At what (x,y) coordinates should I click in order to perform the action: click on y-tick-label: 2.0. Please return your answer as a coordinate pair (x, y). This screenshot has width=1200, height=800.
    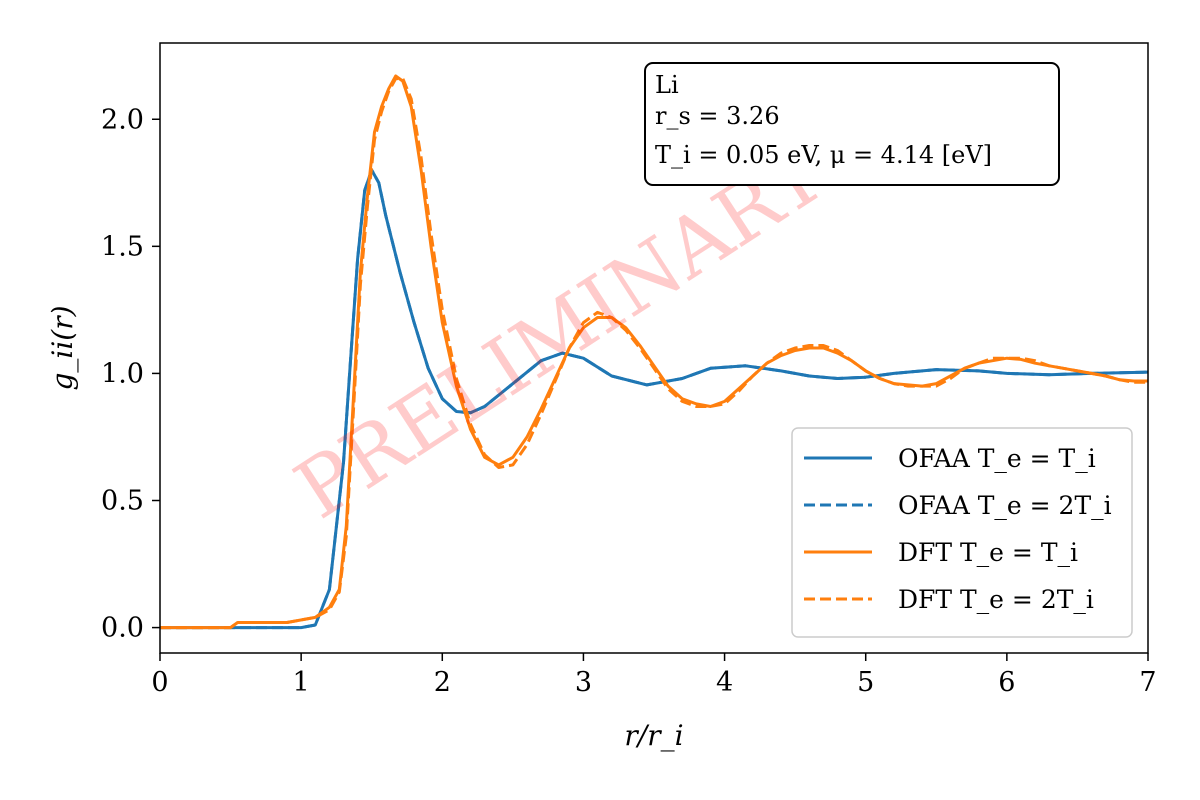
    Looking at the image, I should click on (122, 119).